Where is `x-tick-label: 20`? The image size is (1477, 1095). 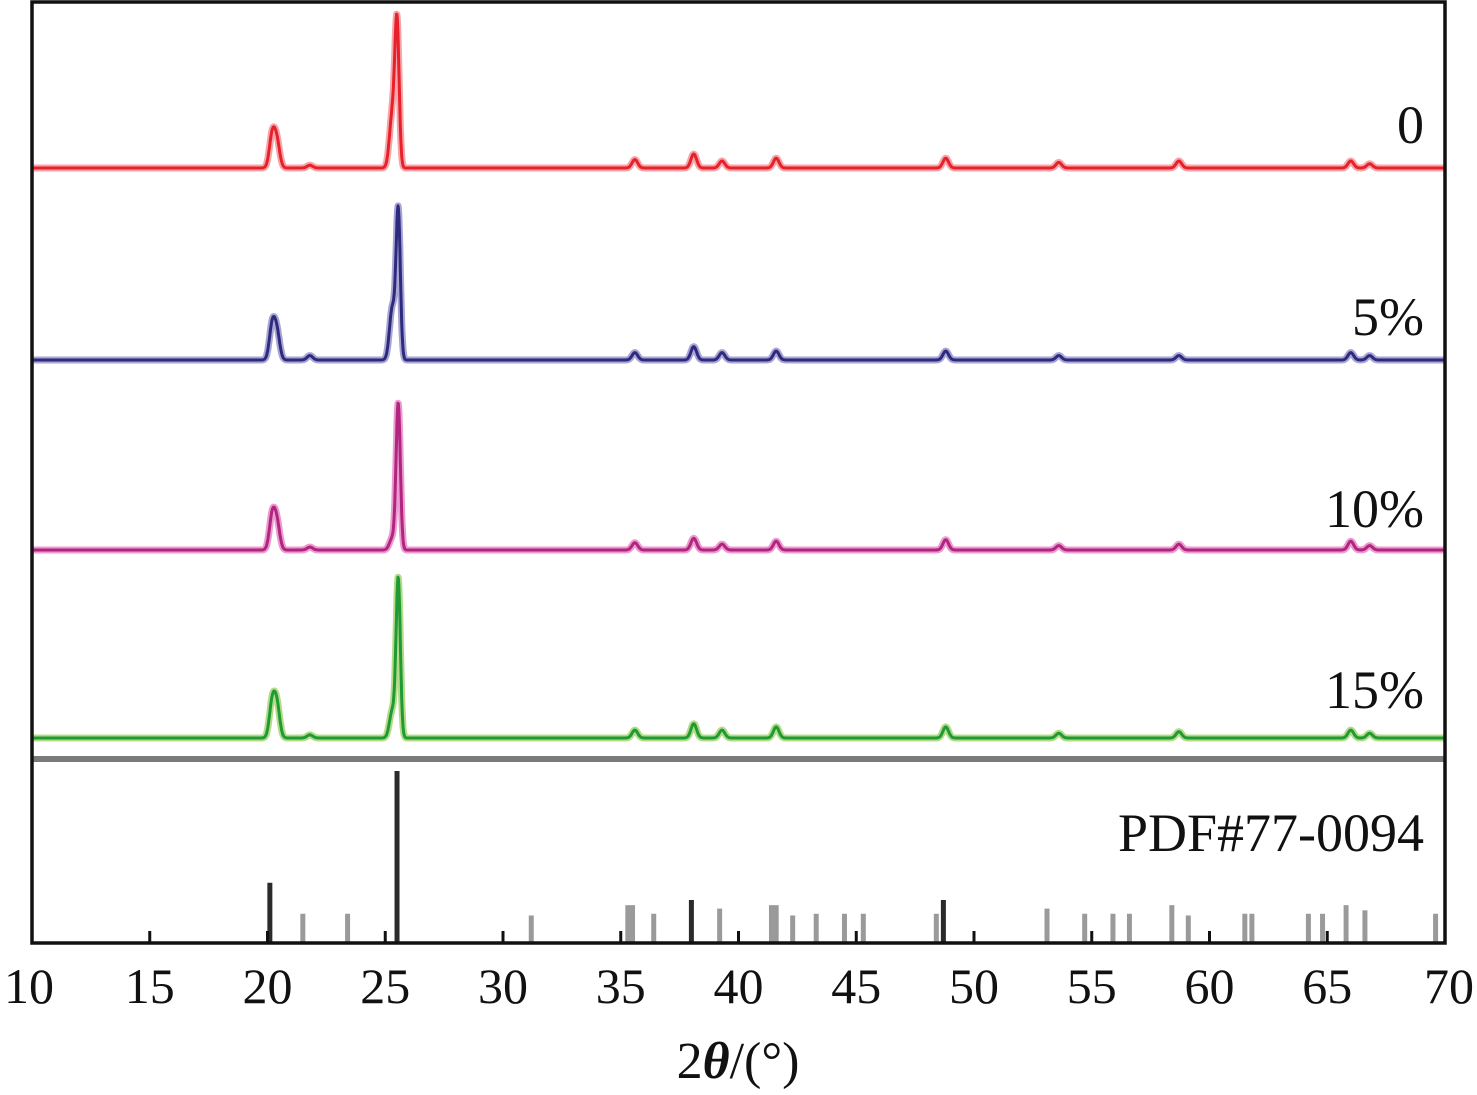 x-tick-label: 20 is located at coordinates (268, 986).